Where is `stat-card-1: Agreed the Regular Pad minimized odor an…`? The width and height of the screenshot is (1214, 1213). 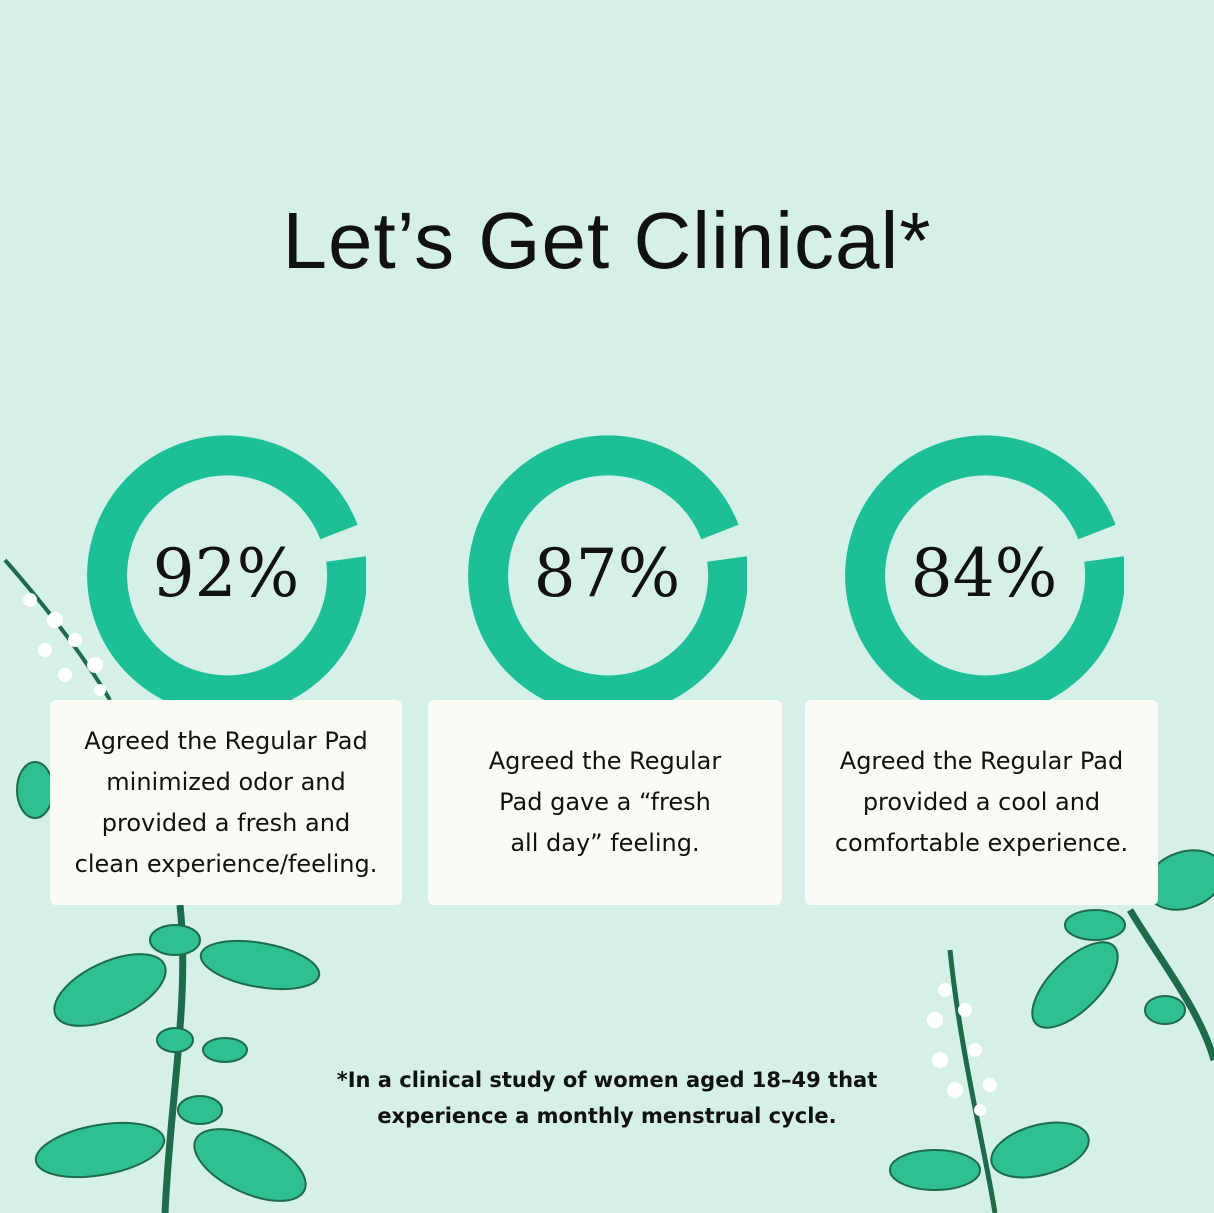
stat-card-1: Agreed the Regular Pad minimized odor an… is located at coordinates (226, 802).